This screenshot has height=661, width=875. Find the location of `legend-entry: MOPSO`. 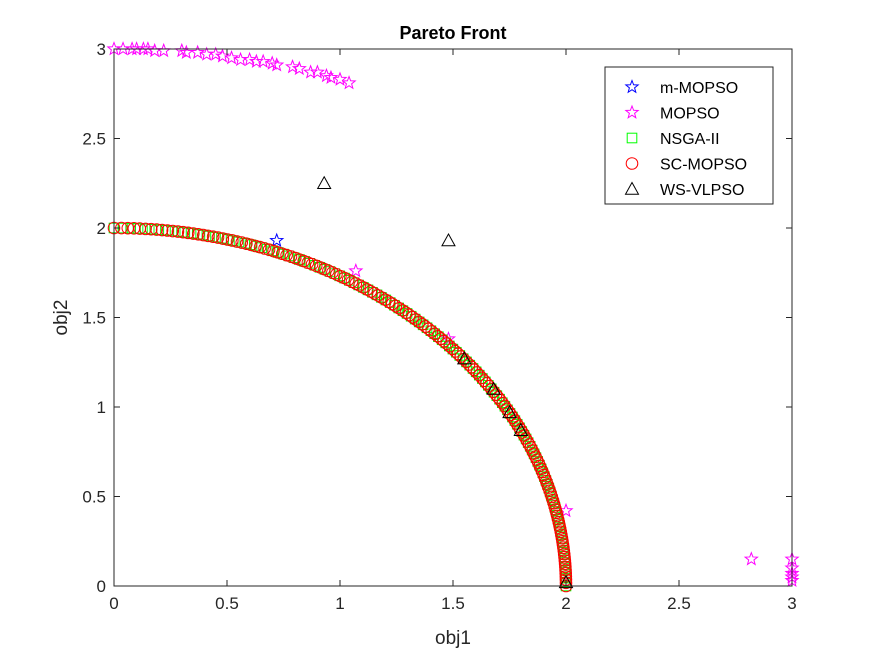

legend-entry: MOPSO is located at coordinates (672, 113).